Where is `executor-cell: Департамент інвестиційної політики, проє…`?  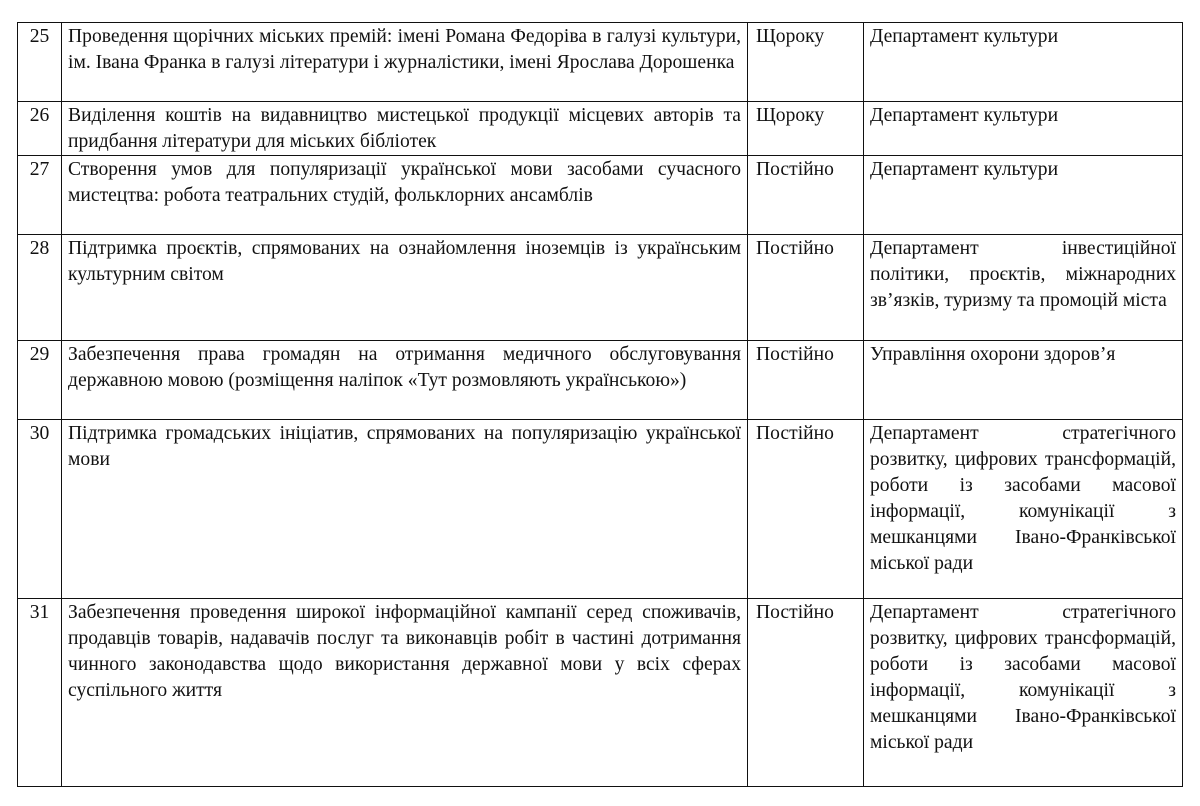 executor-cell: Департамент інвестиційної політики, проє… is located at coordinates (1023, 287).